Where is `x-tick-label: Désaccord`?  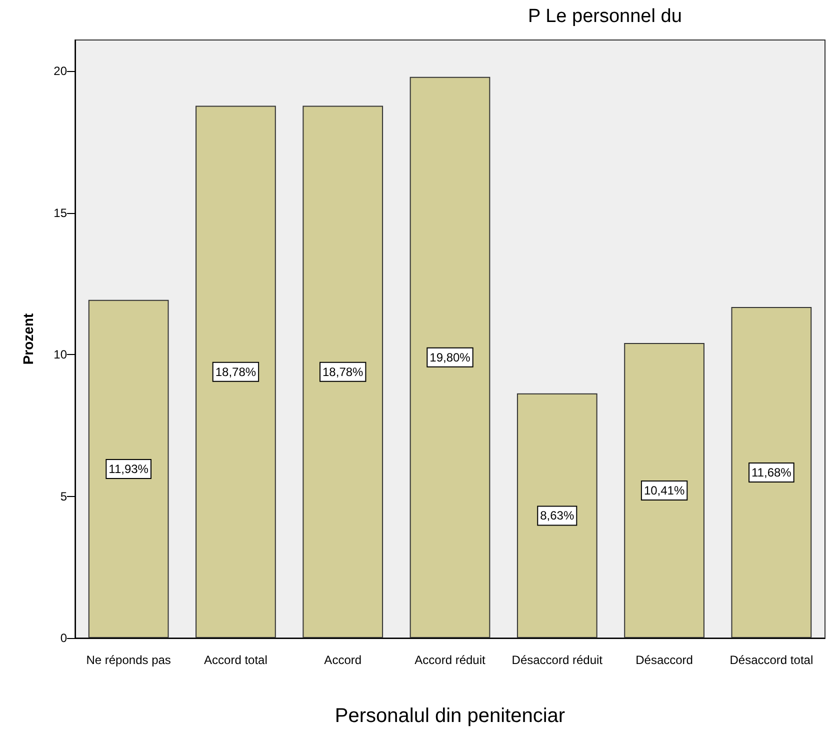
x-tick-label: Désaccord is located at coordinates (664, 660).